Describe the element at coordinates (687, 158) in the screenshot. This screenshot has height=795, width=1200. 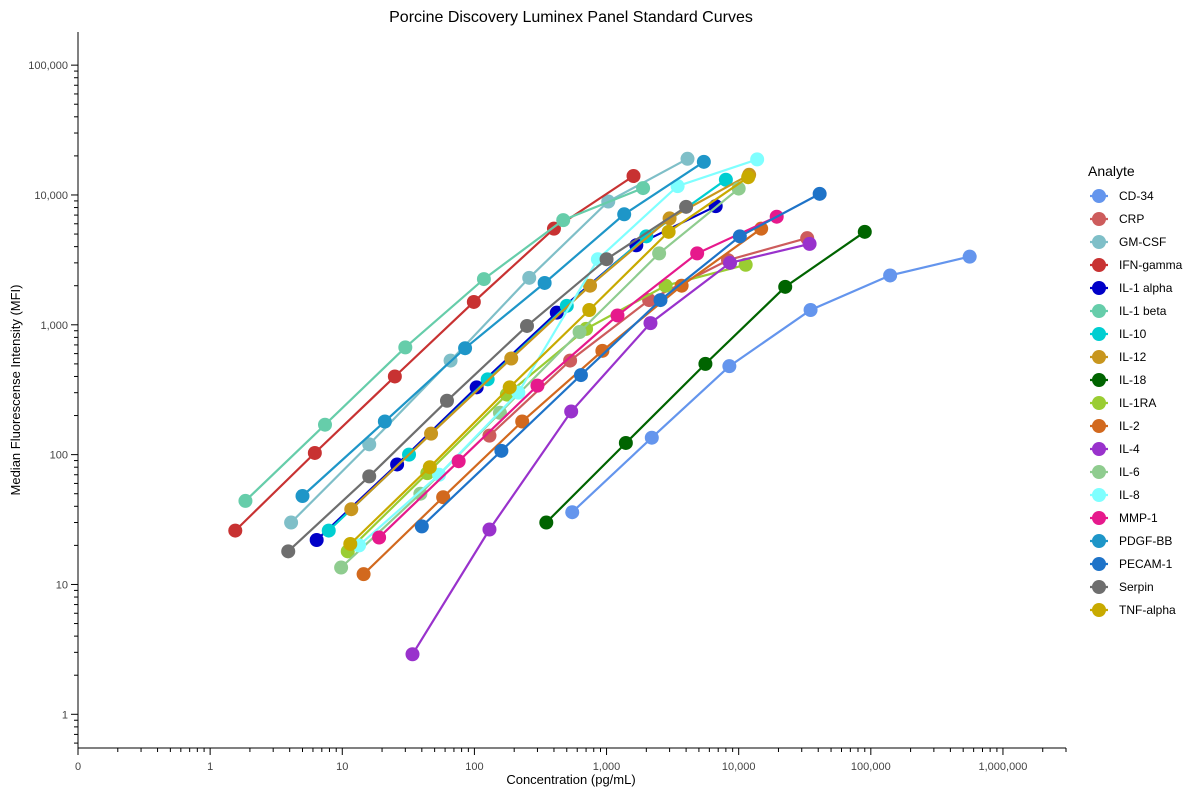
I see `data-point-gm-csf` at that location.